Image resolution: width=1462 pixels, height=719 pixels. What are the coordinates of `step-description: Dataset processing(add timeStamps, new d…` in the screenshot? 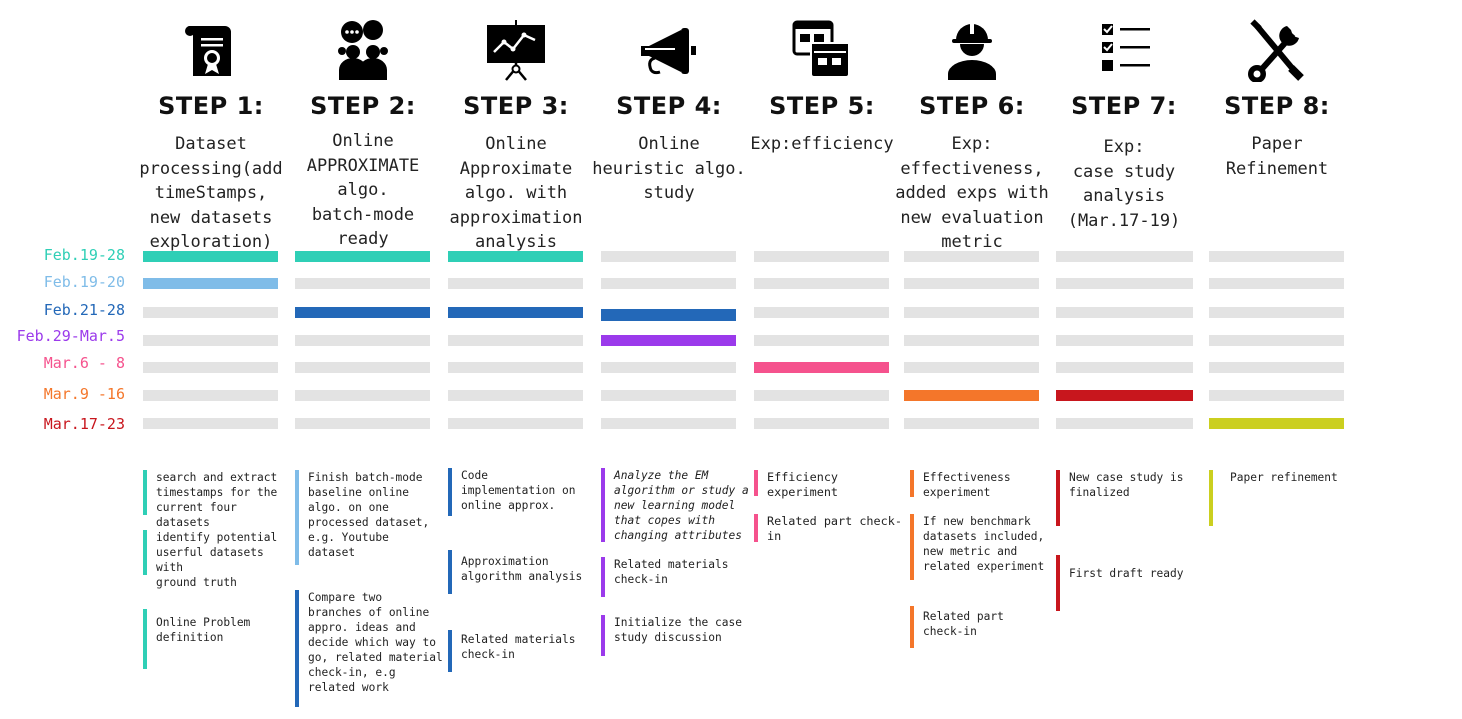 It's located at (211, 193).